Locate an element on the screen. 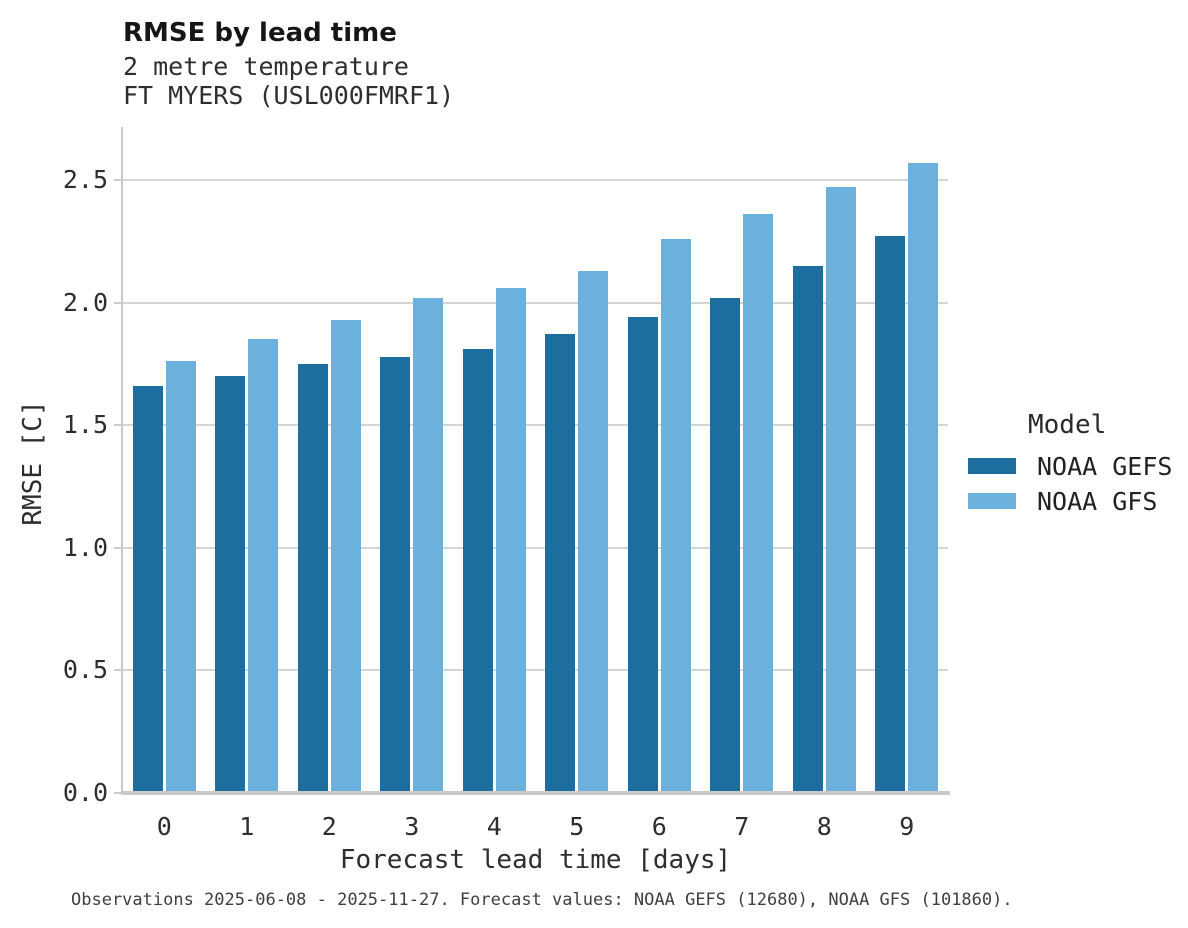  y-tick-label: 0.0 is located at coordinates (85, 792).